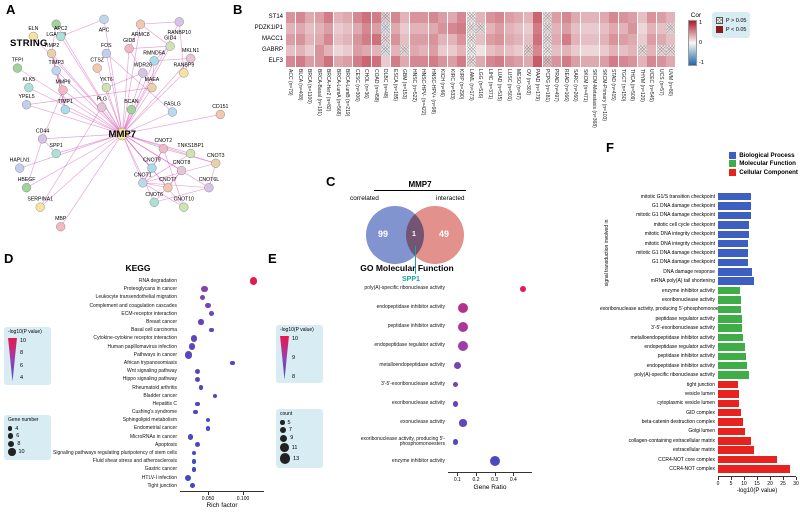 Image resolution: width=800 pixels, height=514 pixels. Describe the element at coordinates (404, 84) in the screenshot. I see `heatmap-column-label: GBM (n=153)` at that location.